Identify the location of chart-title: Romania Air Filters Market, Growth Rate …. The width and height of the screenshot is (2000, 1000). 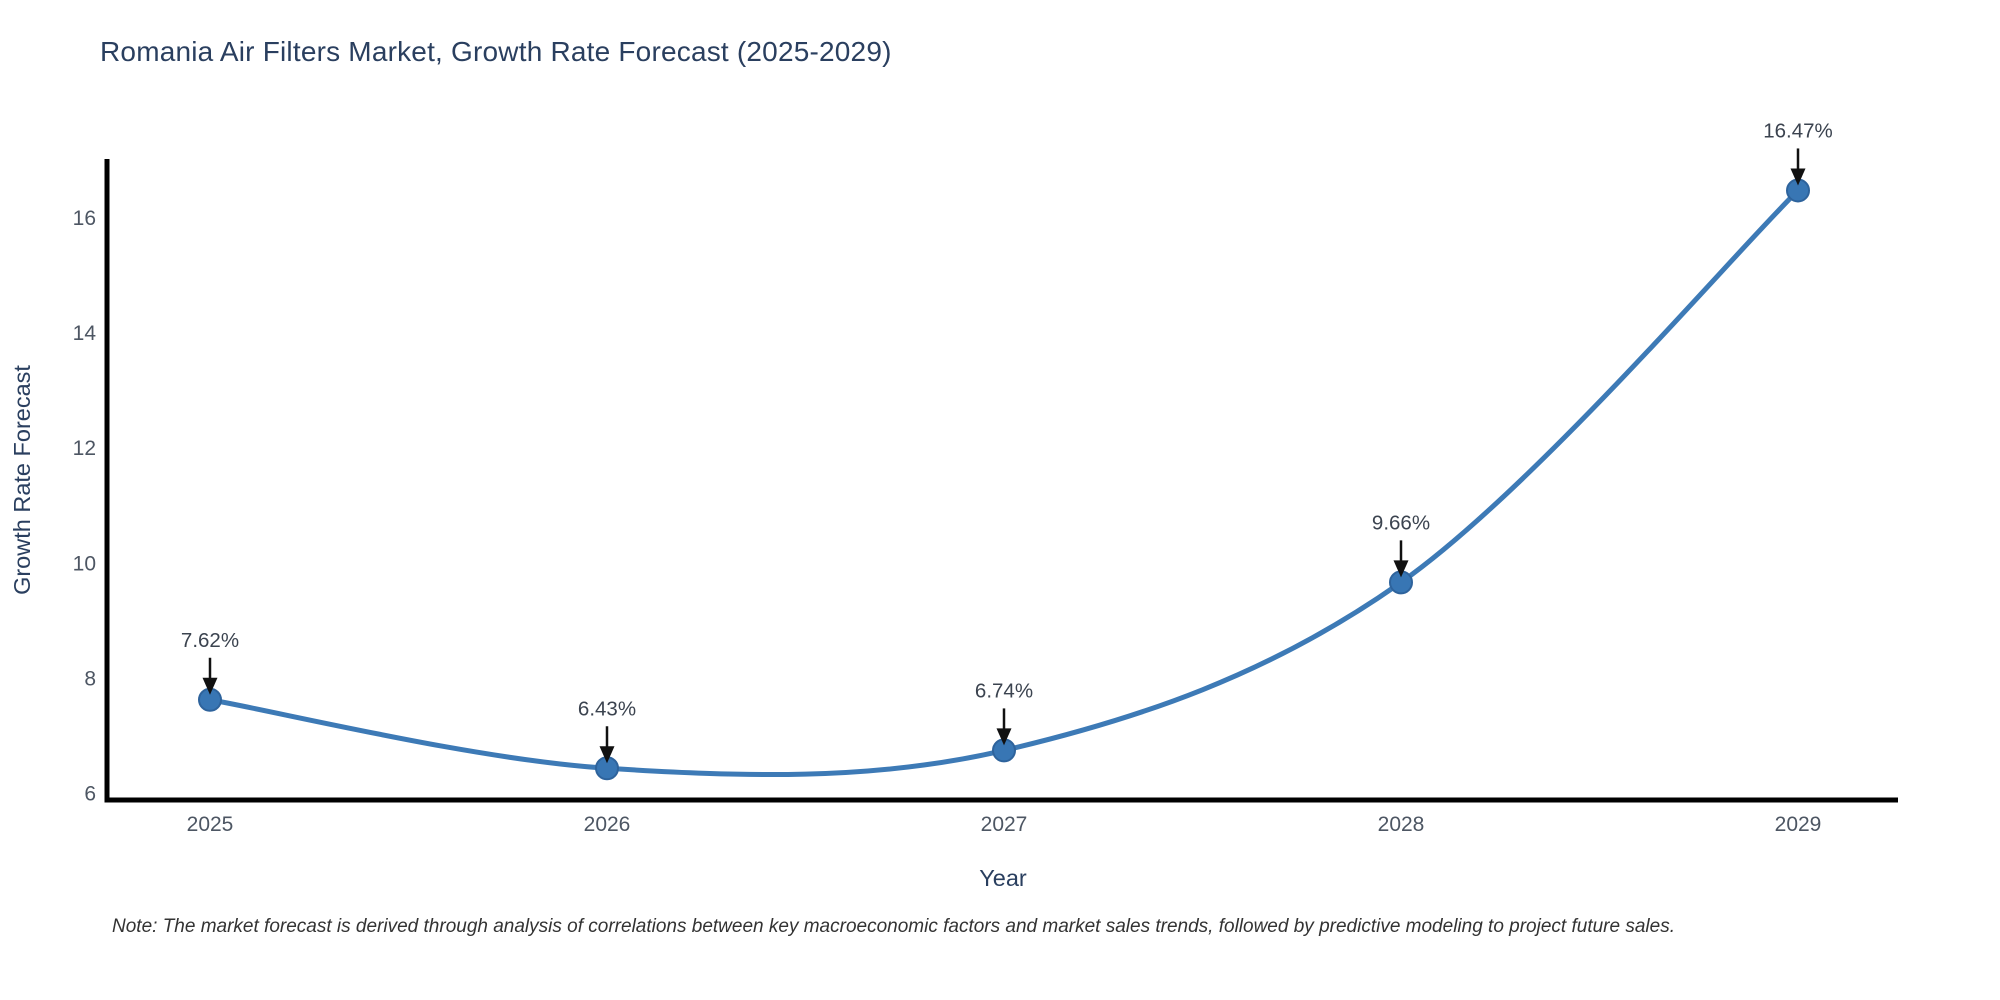
(496, 51).